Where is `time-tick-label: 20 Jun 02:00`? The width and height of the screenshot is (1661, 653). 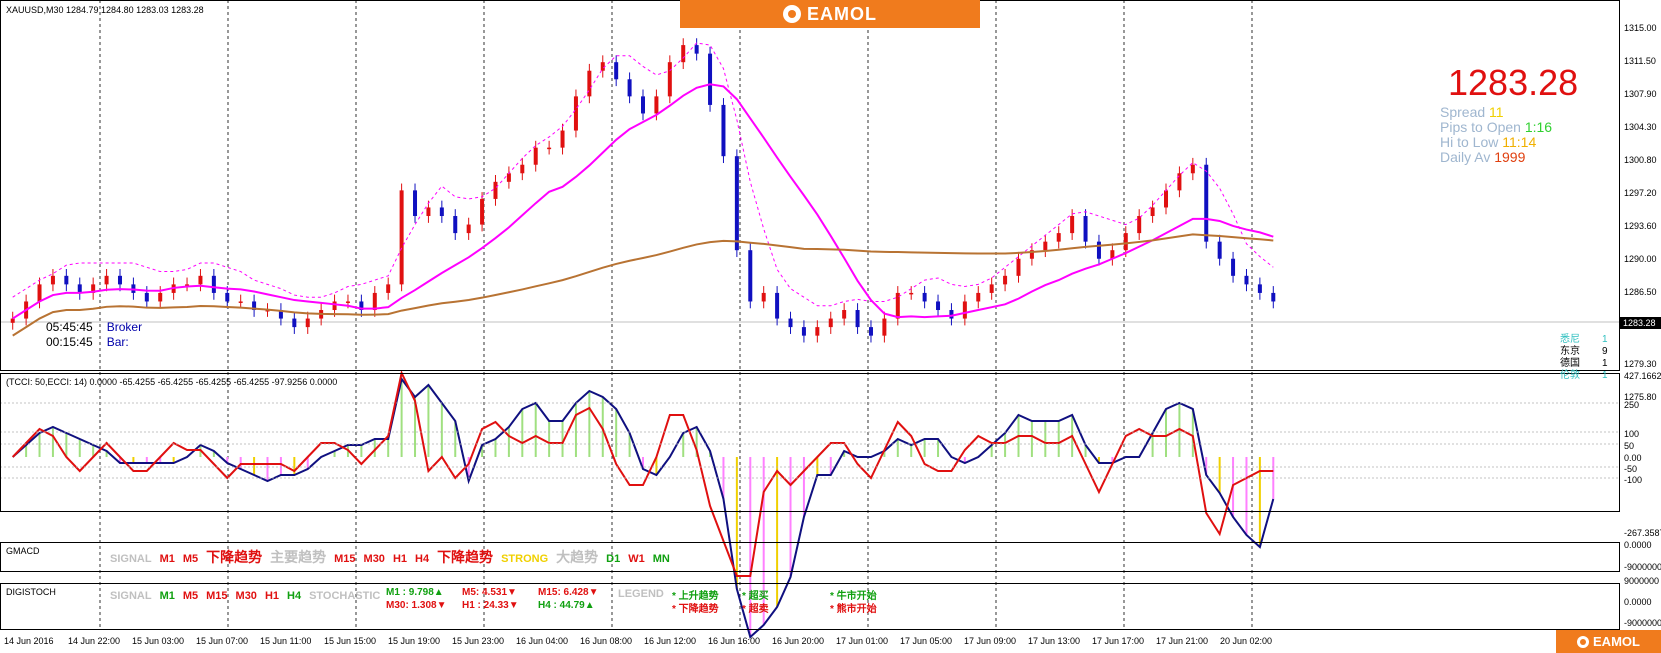 time-tick-label: 20 Jun 02:00 is located at coordinates (1246, 641).